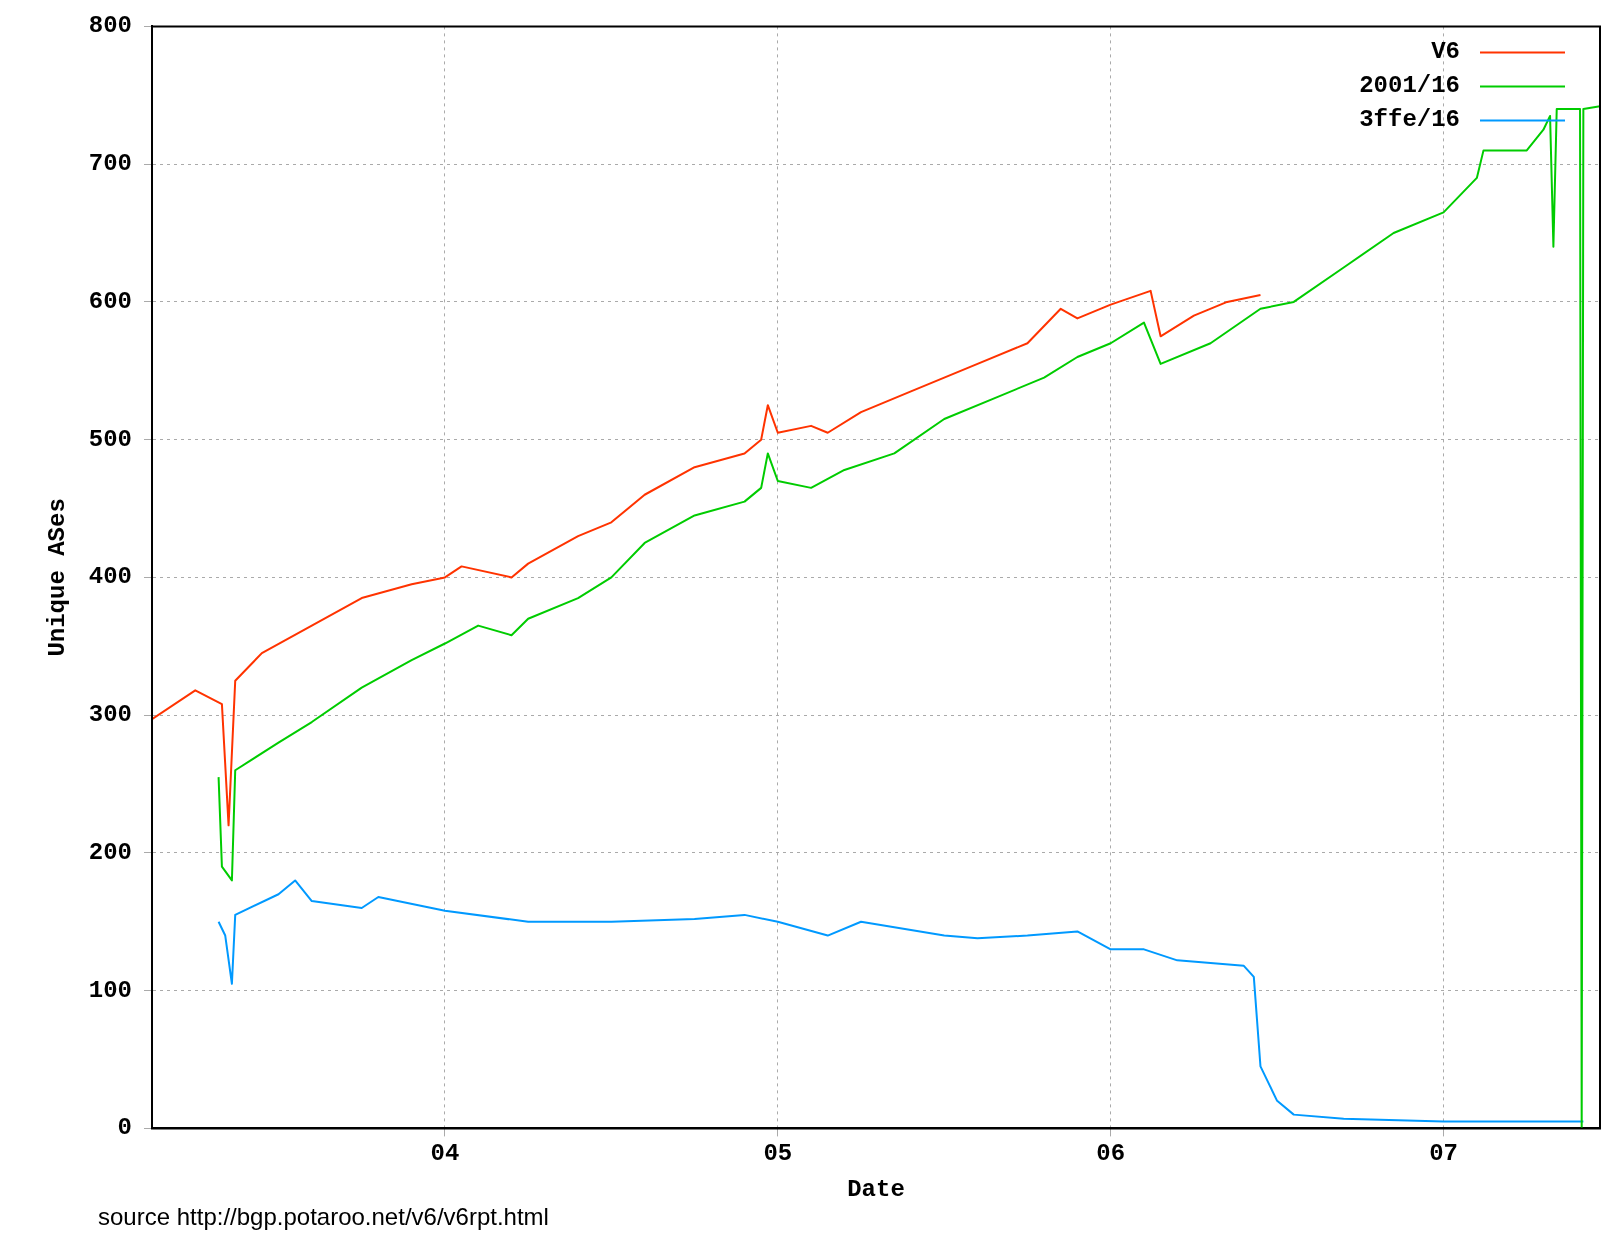 This screenshot has height=1234, width=1606. I want to click on legend-label: 3ffe/16, so click(1409, 120).